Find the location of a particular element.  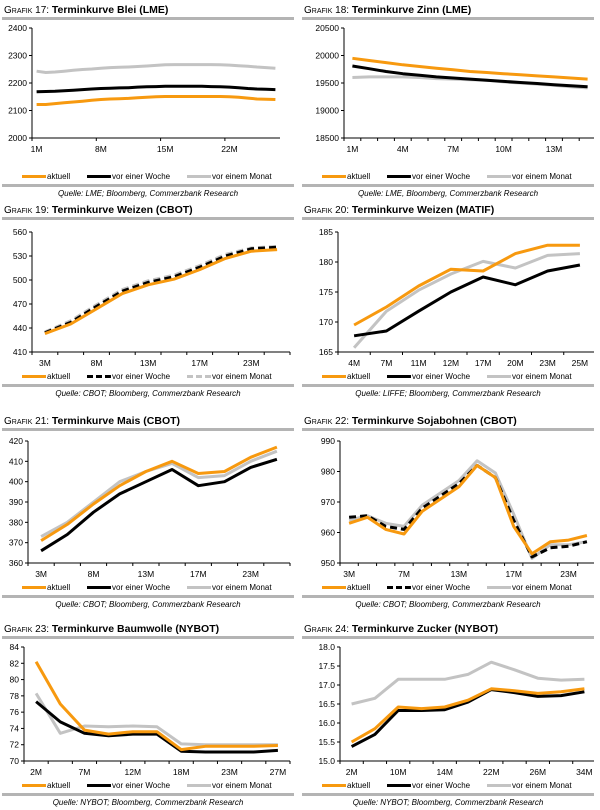

y-tick-label: 19500 is located at coordinates (327, 83).